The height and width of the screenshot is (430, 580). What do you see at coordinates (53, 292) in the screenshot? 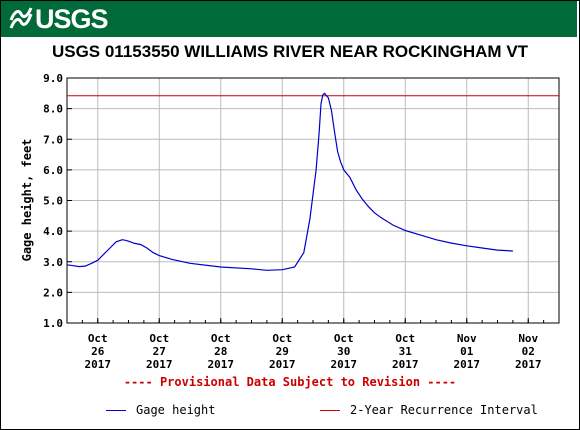
I see `y-tick-label: 2.0` at bounding box center [53, 292].